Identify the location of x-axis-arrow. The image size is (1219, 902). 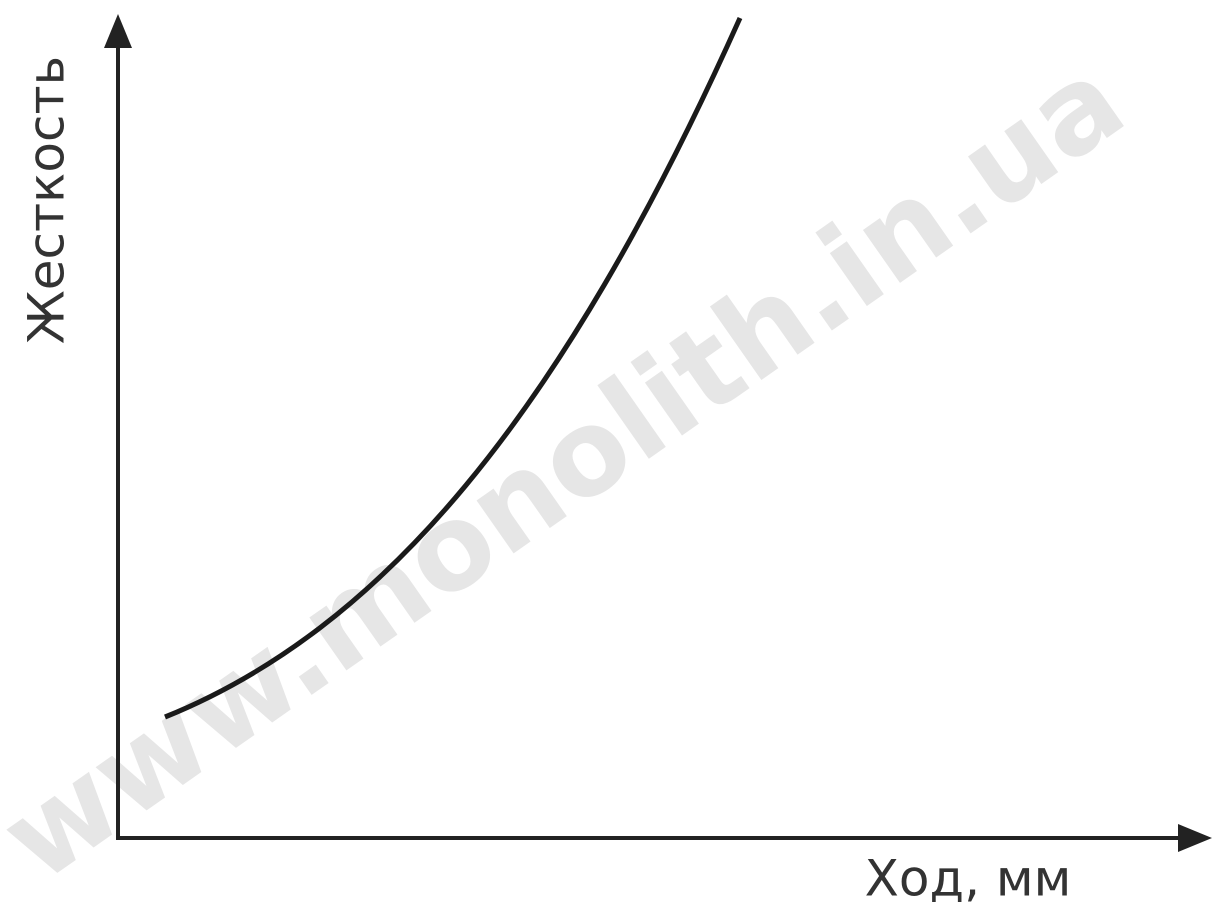
(1195, 838).